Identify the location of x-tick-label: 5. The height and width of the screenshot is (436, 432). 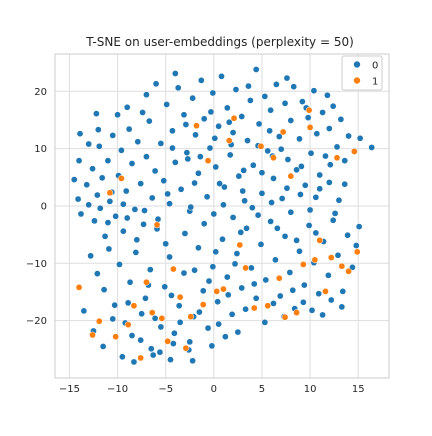
(262, 389).